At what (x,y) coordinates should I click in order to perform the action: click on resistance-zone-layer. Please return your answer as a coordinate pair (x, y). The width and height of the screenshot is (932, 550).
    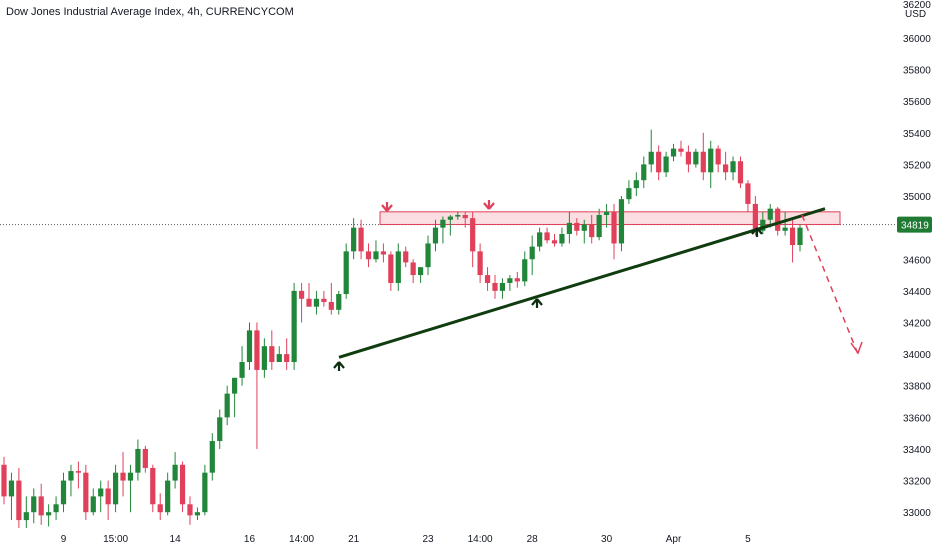
    Looking at the image, I should click on (610, 218).